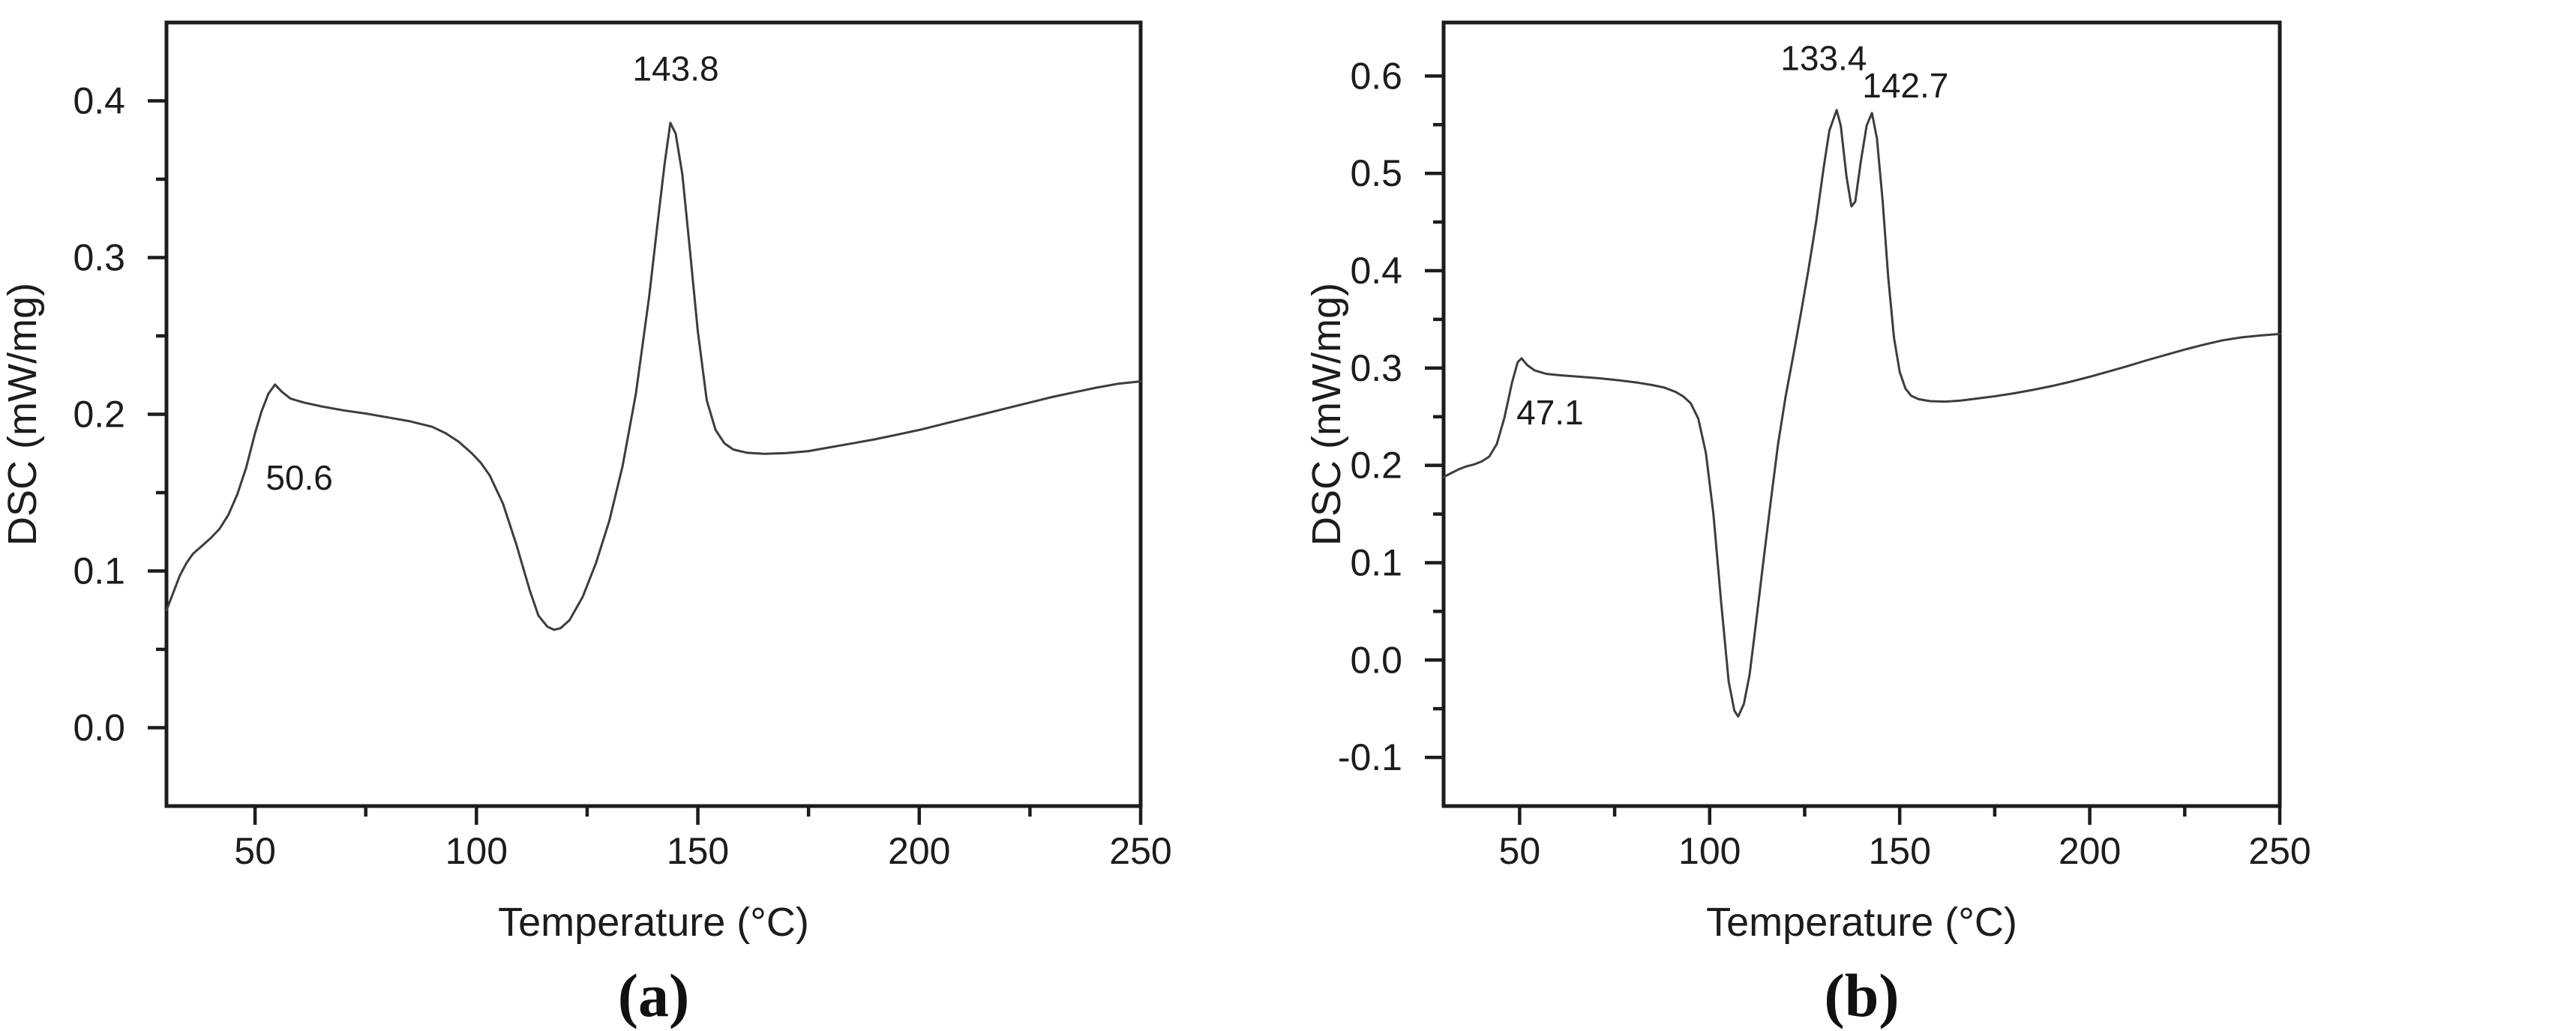 This screenshot has width=2576, height=1031. I want to click on y-tick-label: 0.5, so click(1376, 173).